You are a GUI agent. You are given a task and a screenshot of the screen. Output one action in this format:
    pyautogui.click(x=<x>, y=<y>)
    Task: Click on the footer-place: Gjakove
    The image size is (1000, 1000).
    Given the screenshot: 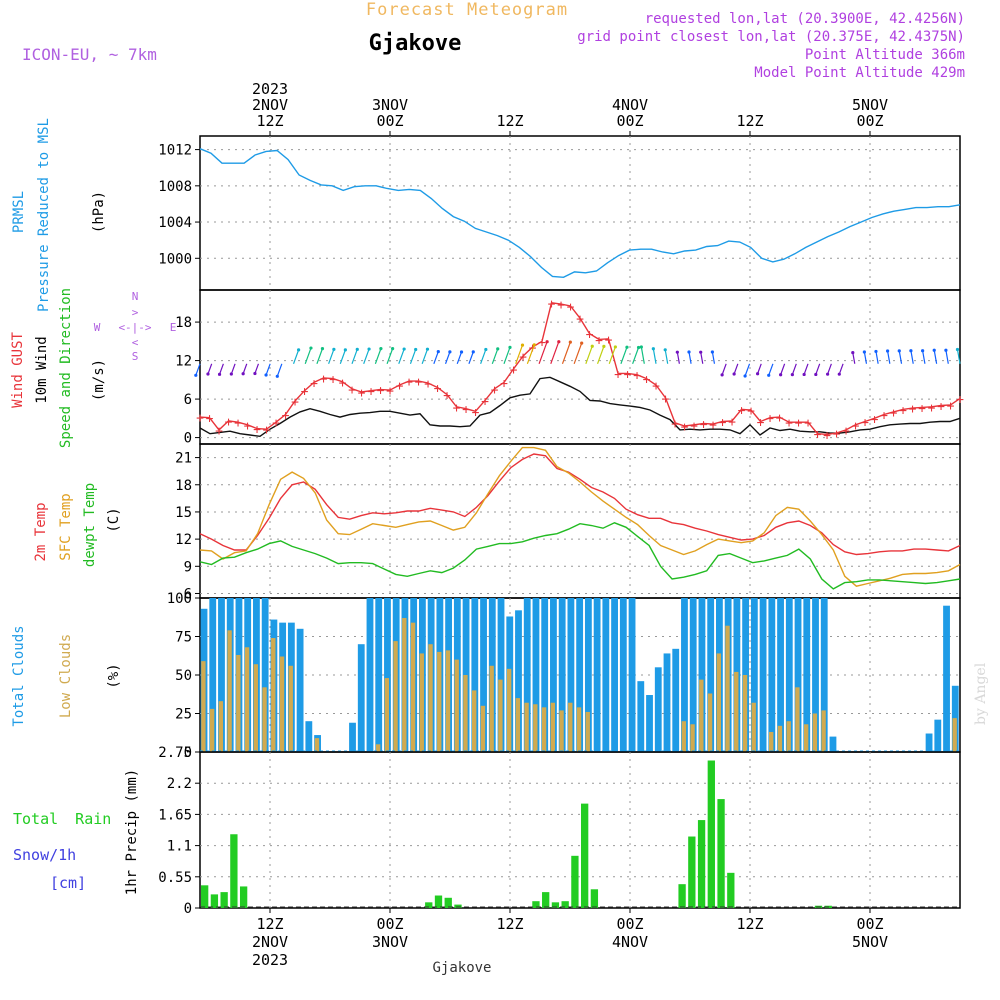 What is the action you would take?
    pyautogui.click(x=461, y=968)
    